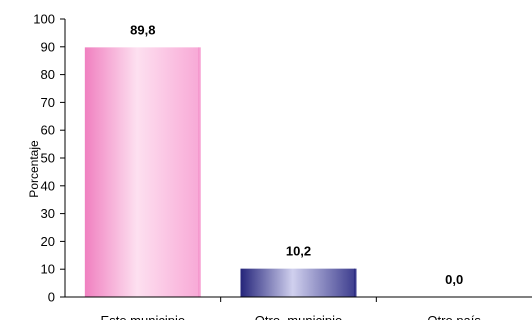 Image resolution: width=532 pixels, height=320 pixels. Describe the element at coordinates (298, 282) in the screenshot. I see `bar` at that location.